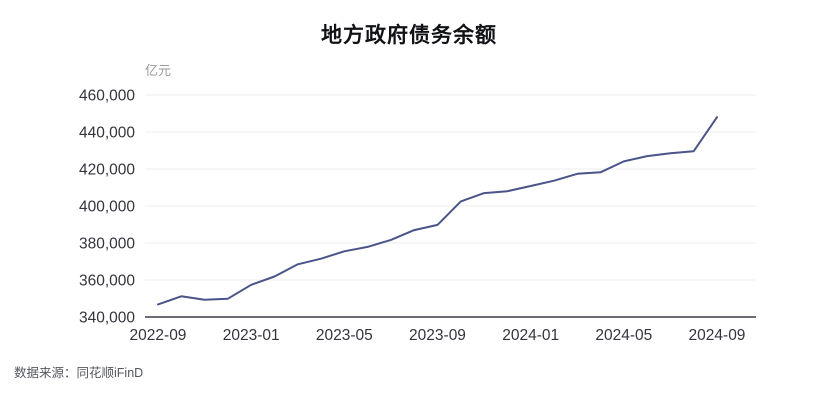 This screenshot has height=400, width=818. I want to click on y-tick-label: 460,000, so click(107, 96).